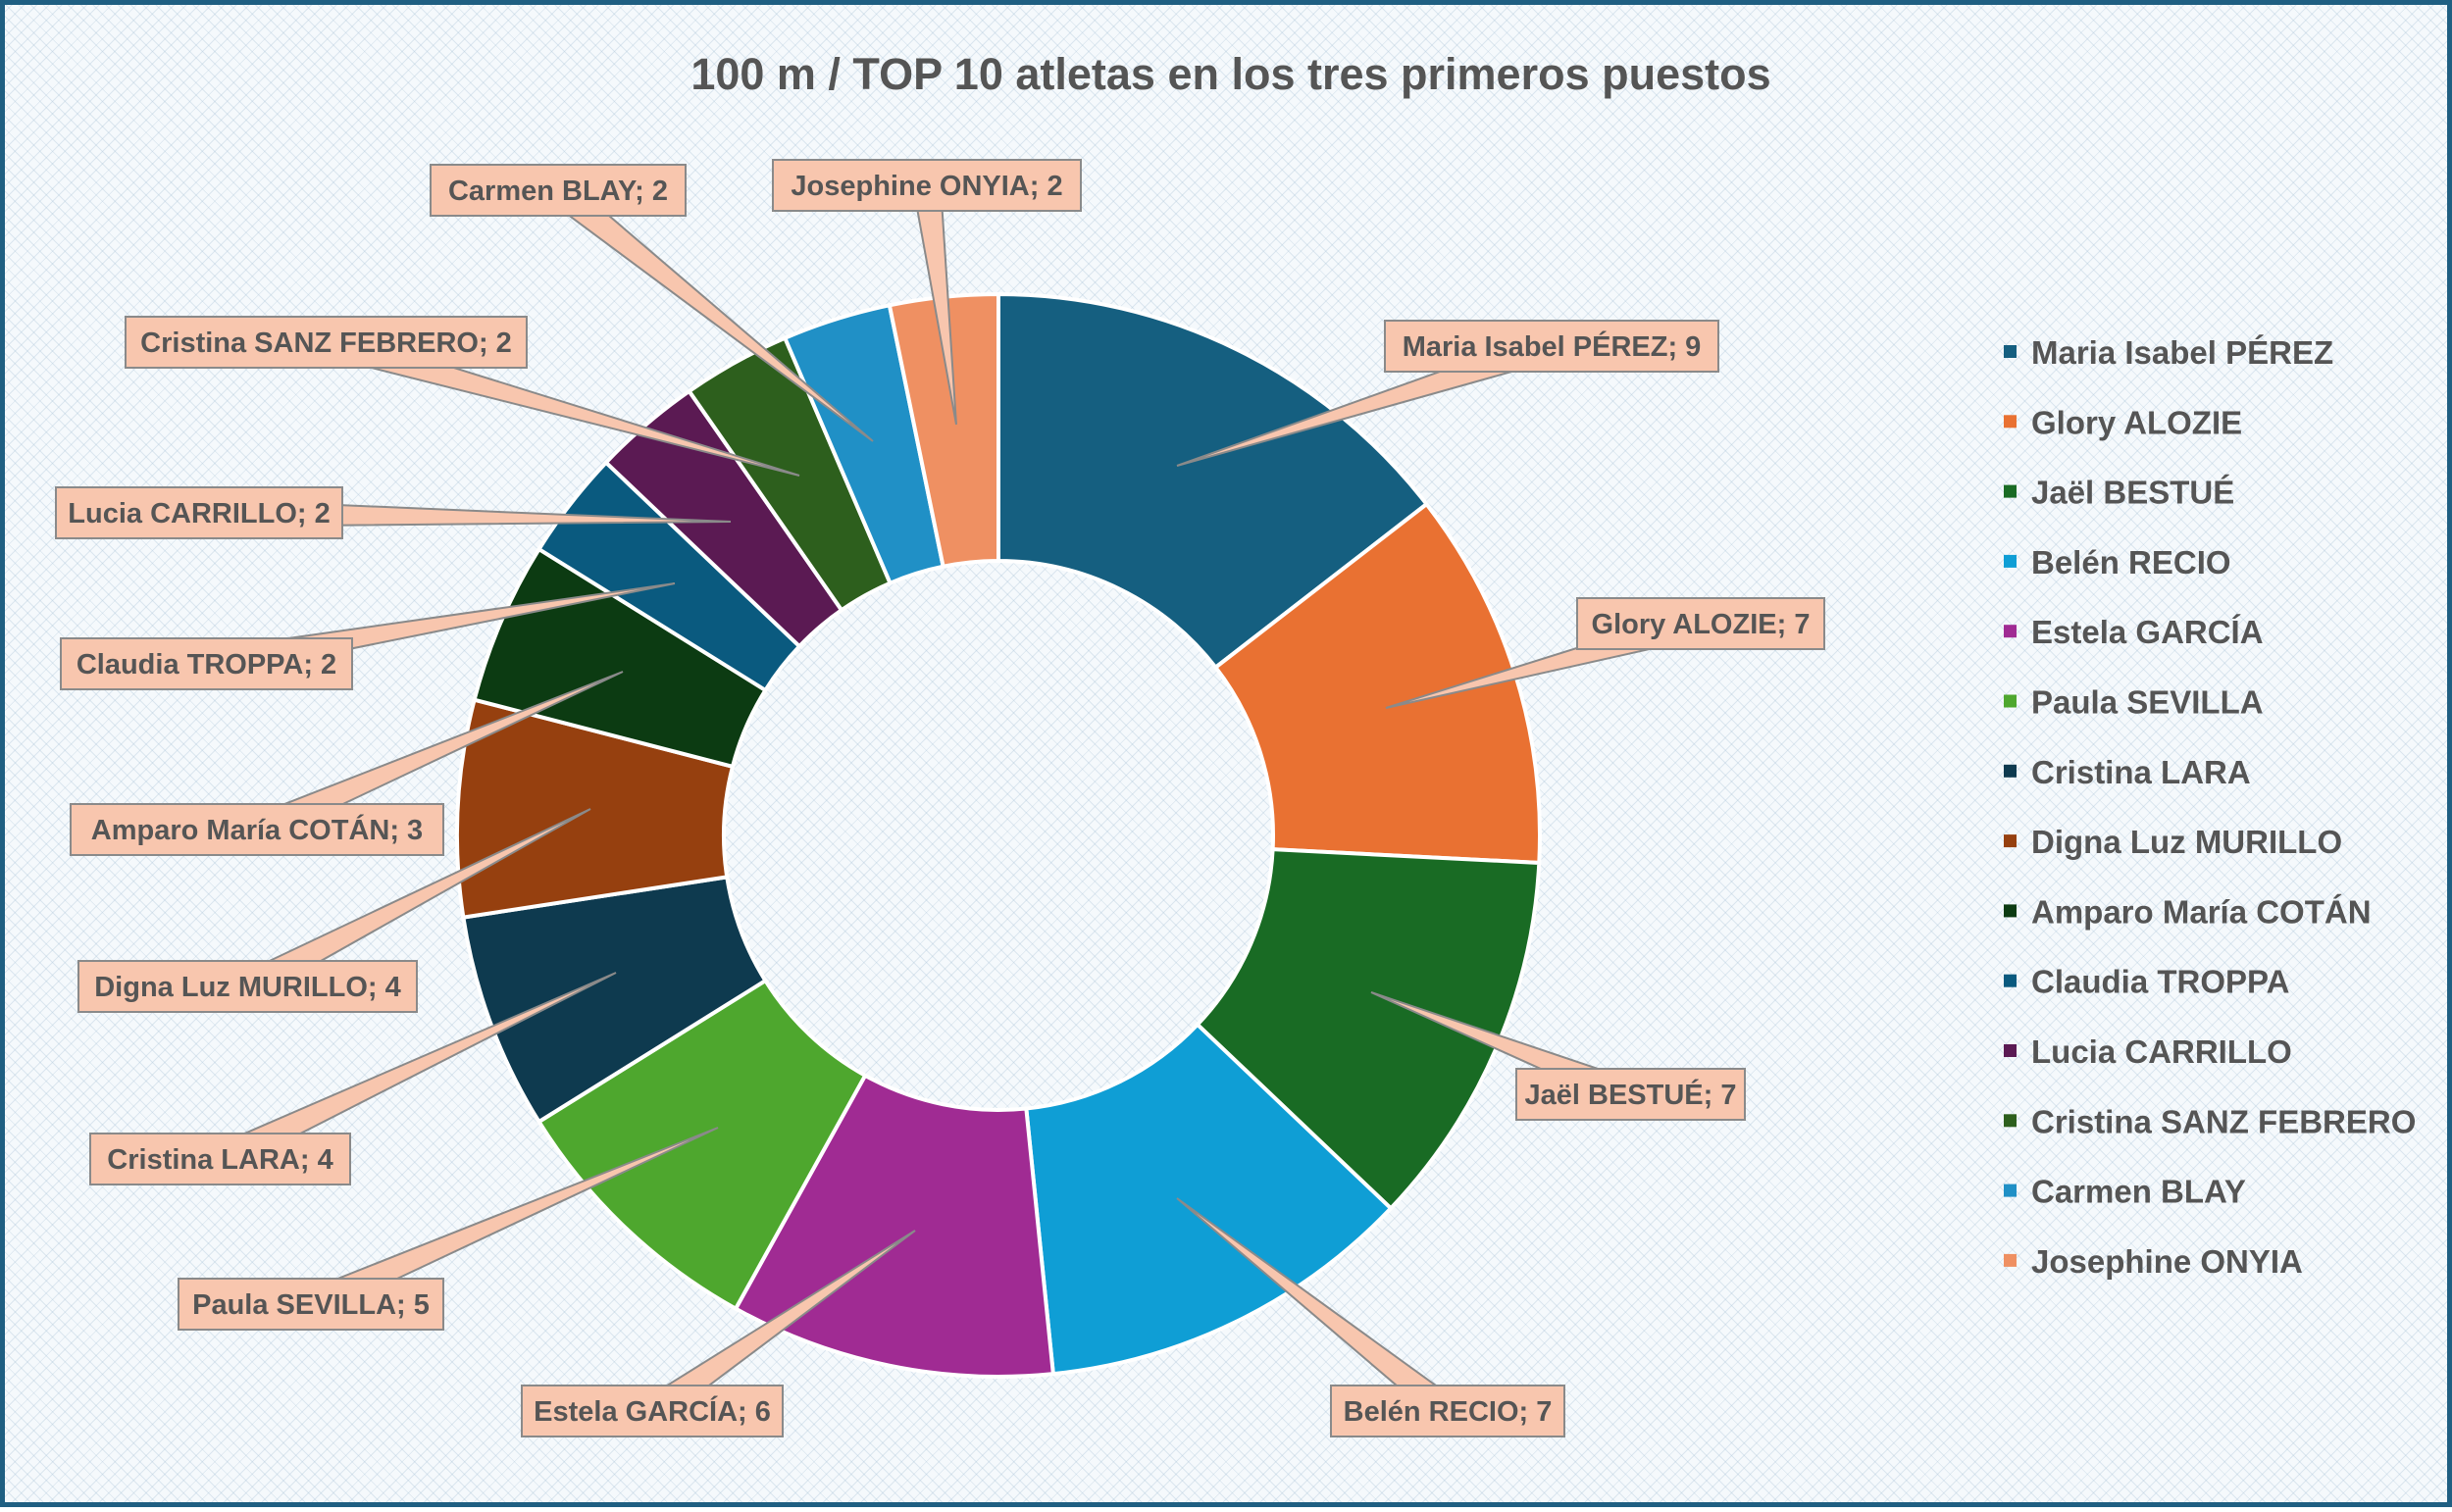  Describe the element at coordinates (2182, 352) in the screenshot. I see `legend-label-maria-isabel-perez: Maria Isabel PÉREZ` at that location.